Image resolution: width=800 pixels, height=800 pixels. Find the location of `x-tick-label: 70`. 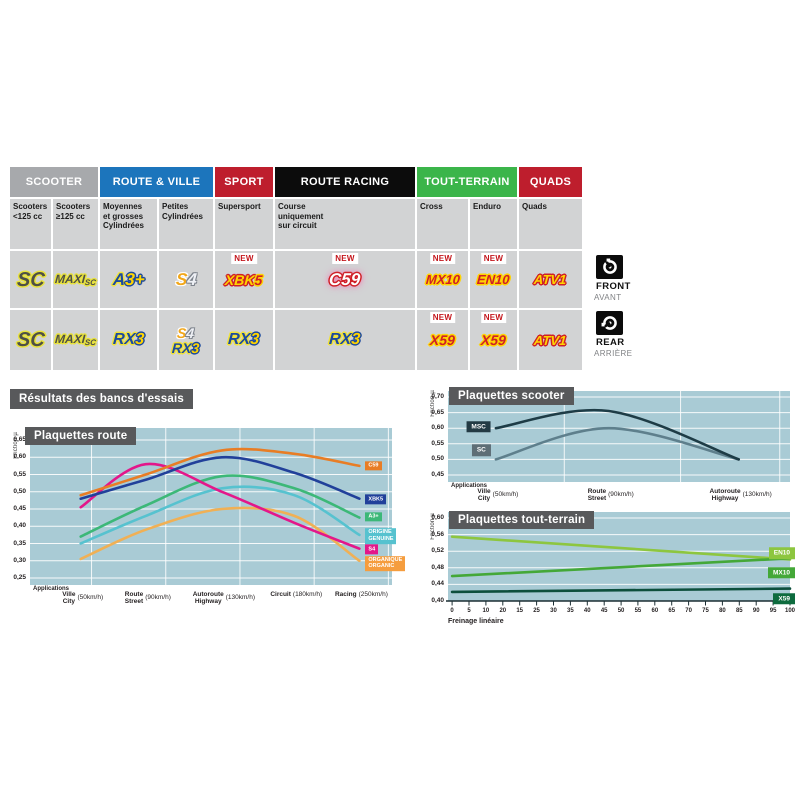

x-tick-label: 70 is located at coordinates (688, 610).